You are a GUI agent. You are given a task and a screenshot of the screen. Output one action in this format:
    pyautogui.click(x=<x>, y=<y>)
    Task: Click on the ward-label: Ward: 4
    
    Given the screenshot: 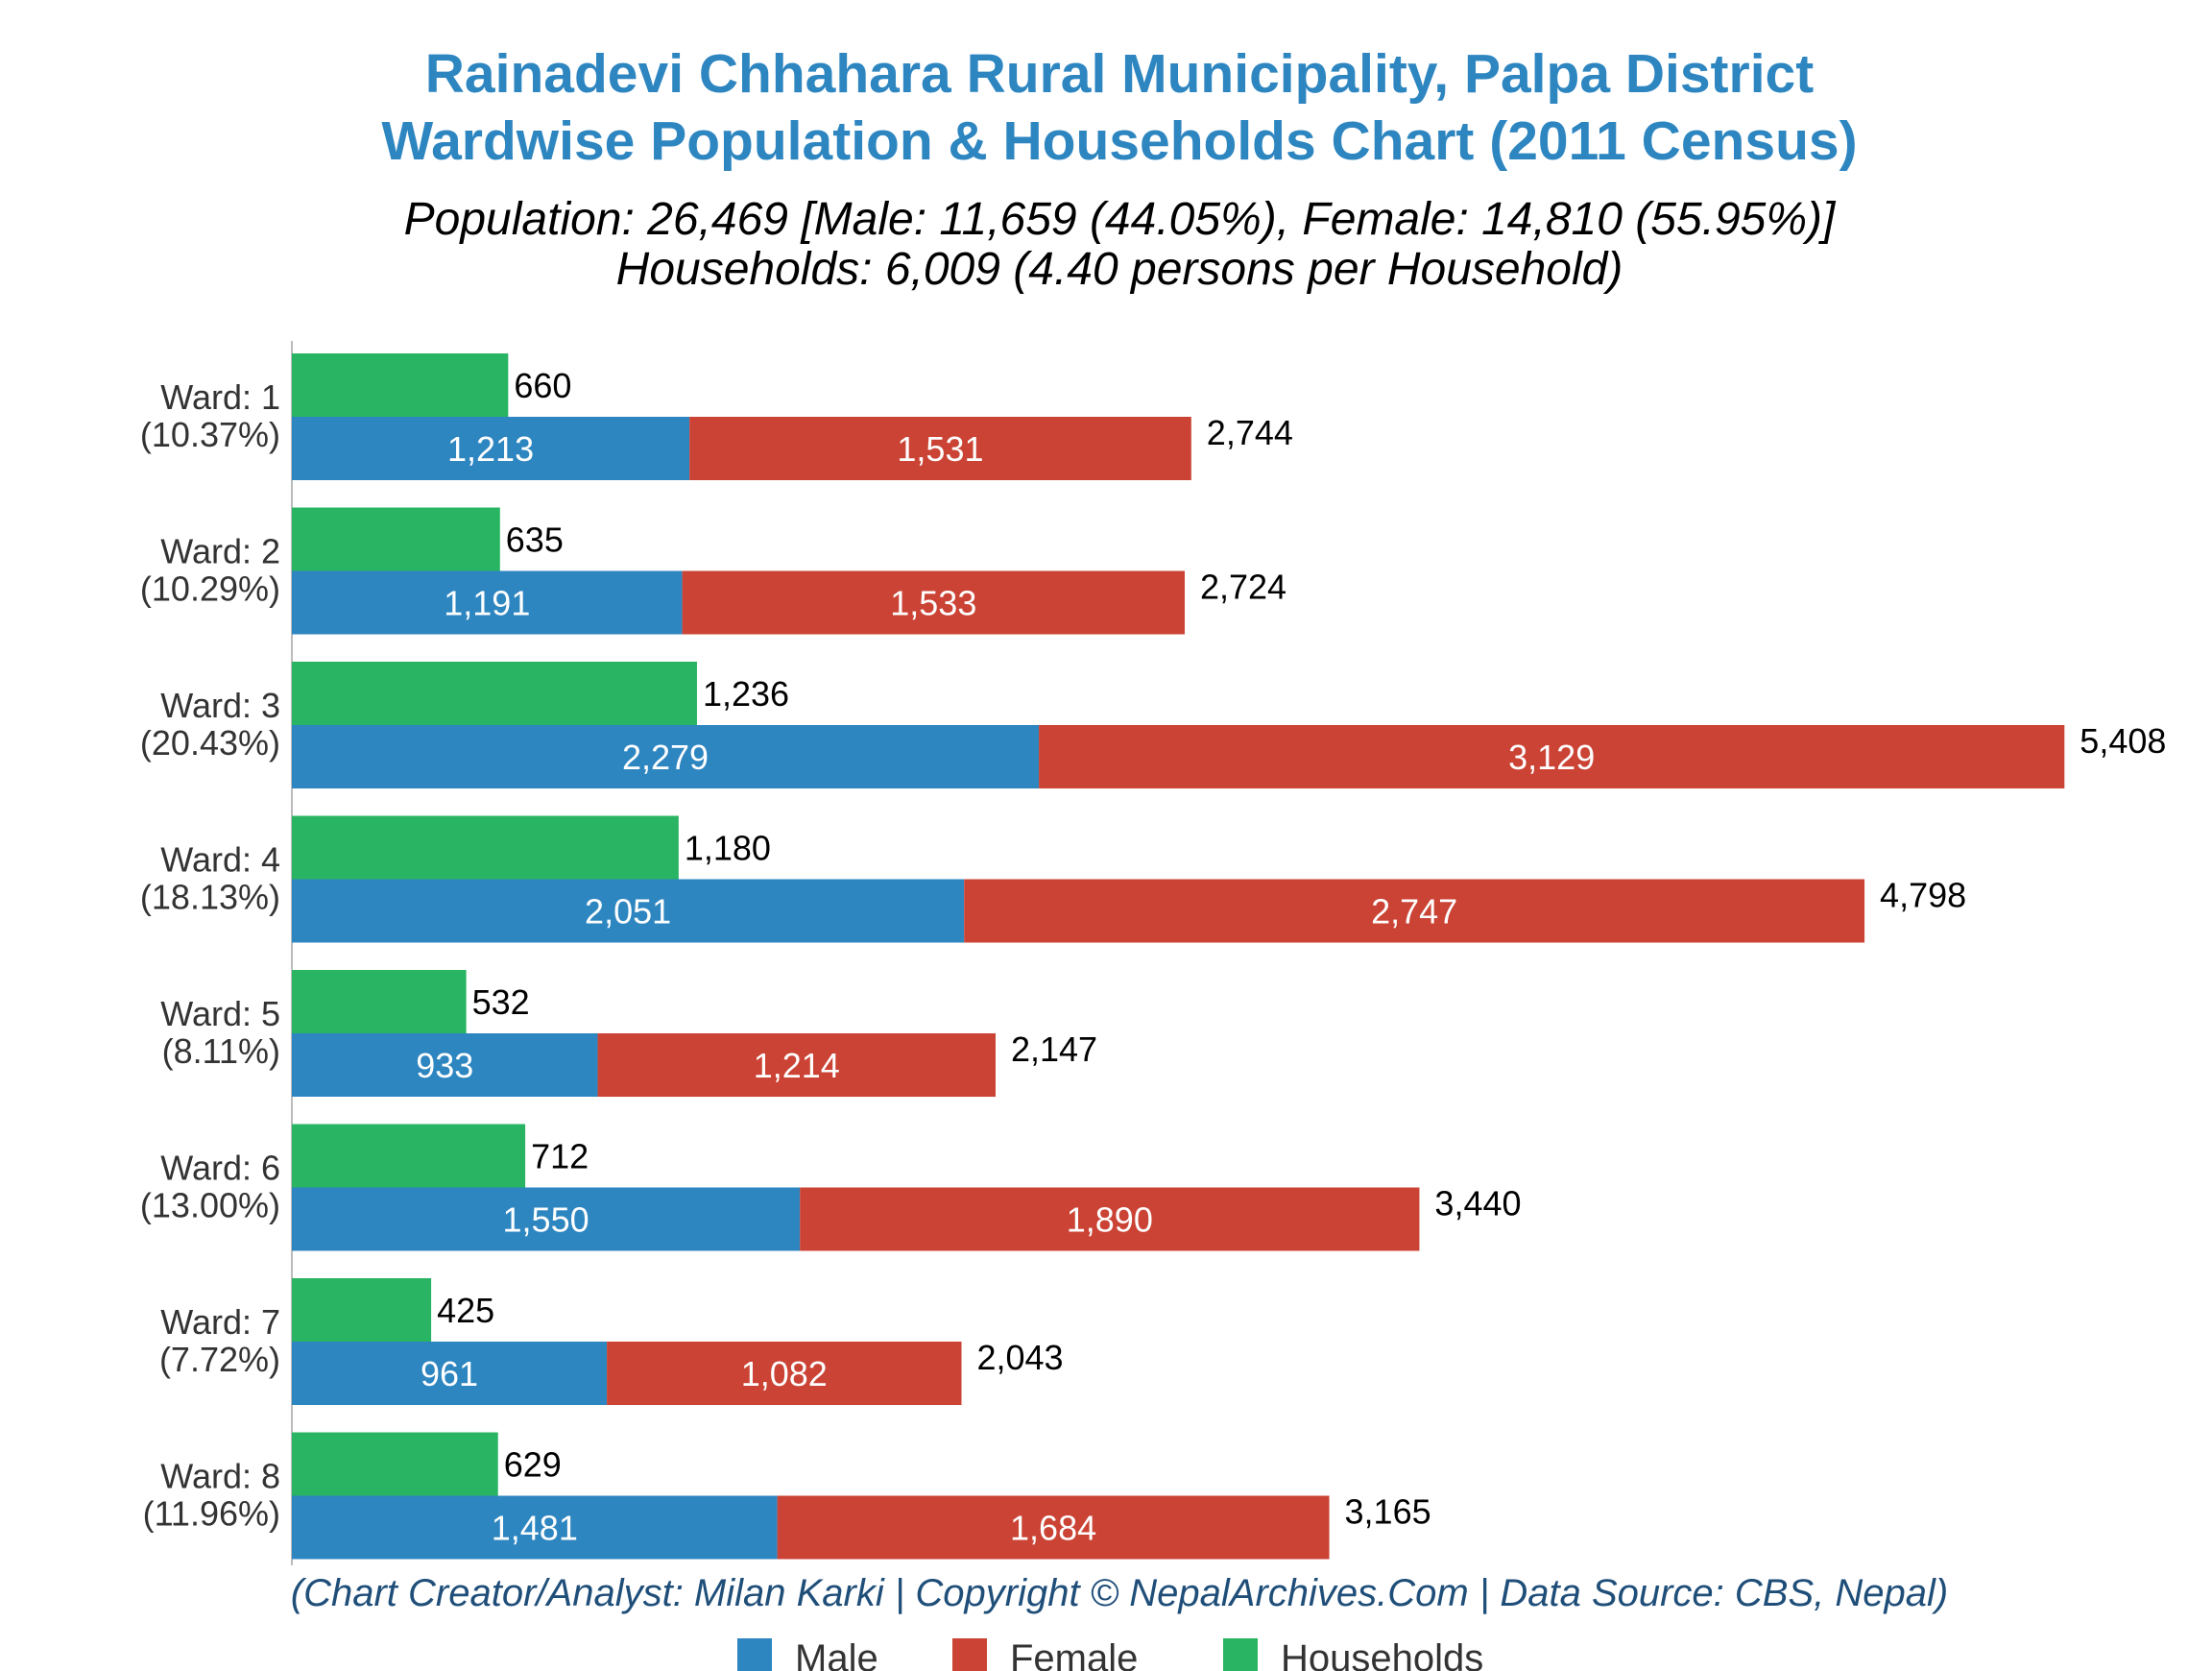 What is the action you would take?
    pyautogui.click(x=220, y=860)
    